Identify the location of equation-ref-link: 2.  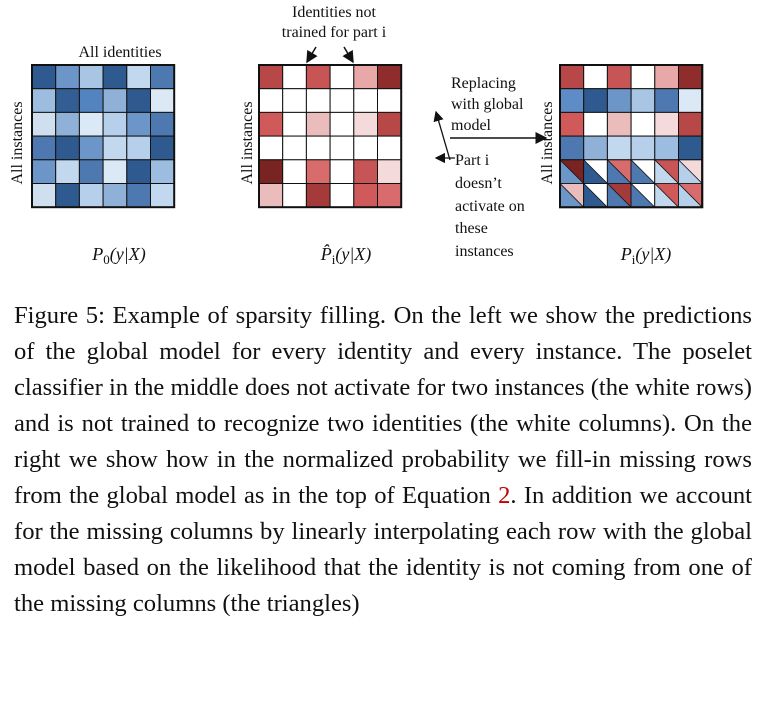
(504, 495).